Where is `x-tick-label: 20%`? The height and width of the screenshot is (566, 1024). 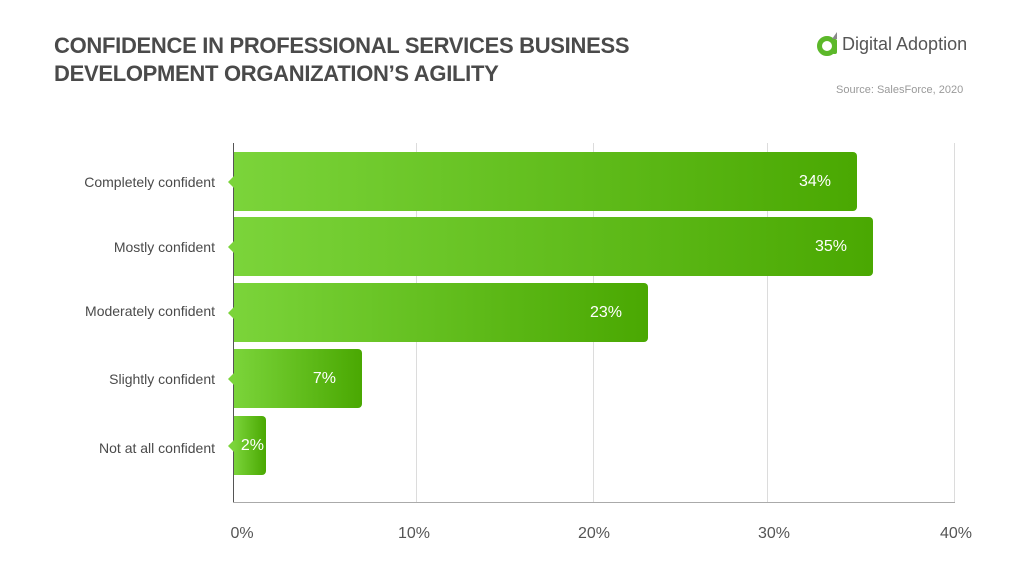
x-tick-label: 20% is located at coordinates (594, 533).